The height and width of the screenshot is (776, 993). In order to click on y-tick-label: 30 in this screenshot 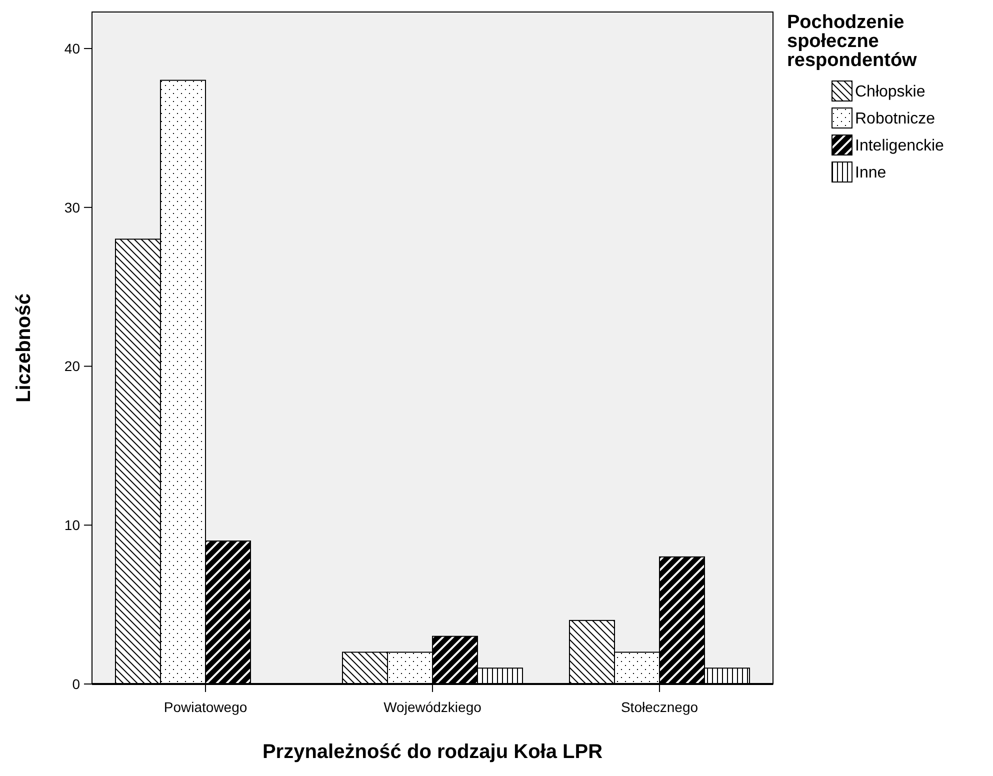, I will do `click(72, 207)`.